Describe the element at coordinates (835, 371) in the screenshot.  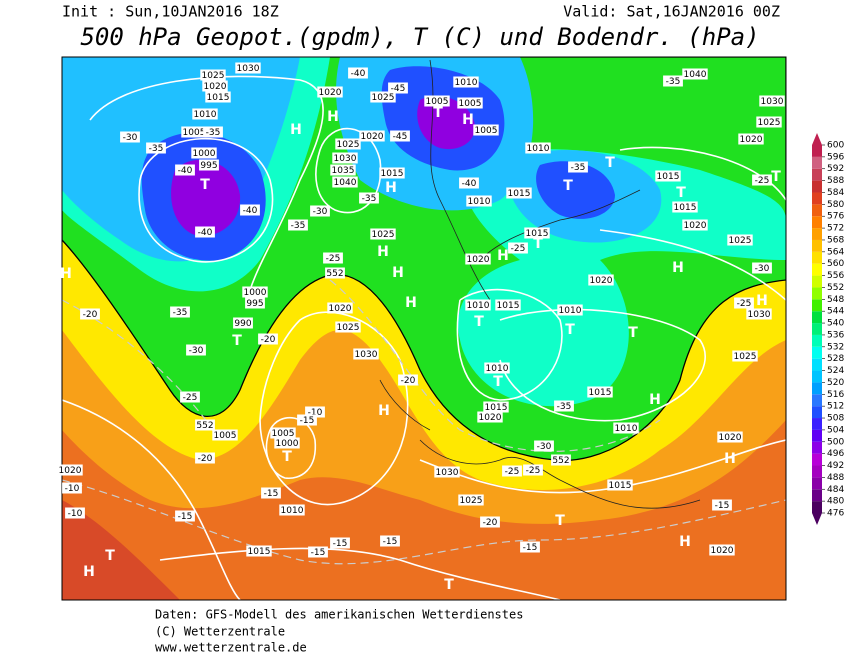
I see `colorbar-tick-label: 524` at that location.